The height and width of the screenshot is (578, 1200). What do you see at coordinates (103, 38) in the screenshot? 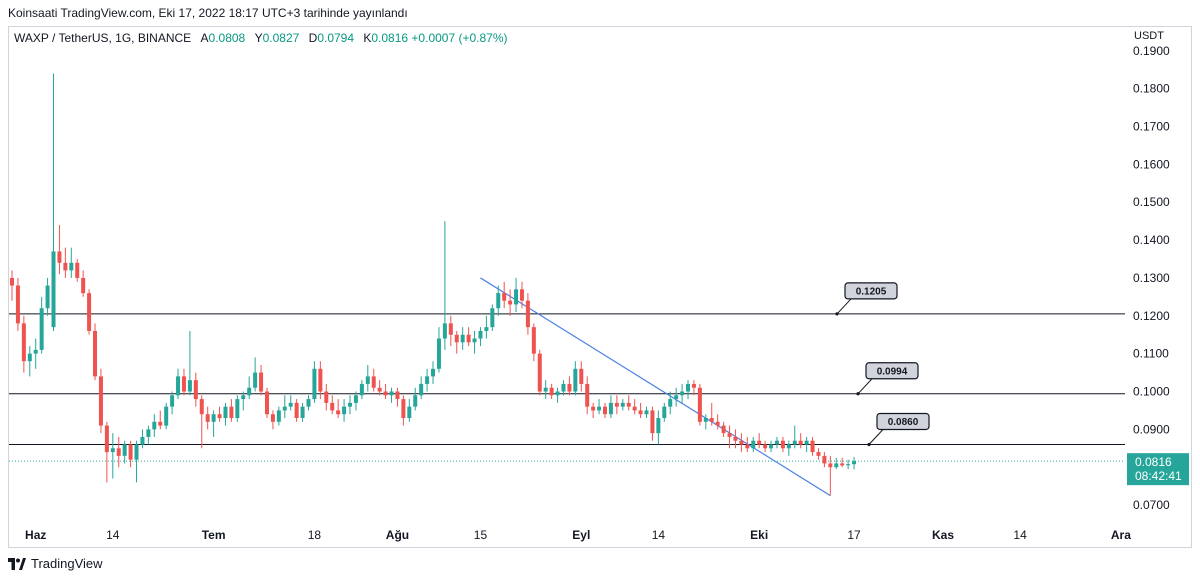
I see `symbol-name: WAXP / TetherUS, 1G, BINANCE` at bounding box center [103, 38].